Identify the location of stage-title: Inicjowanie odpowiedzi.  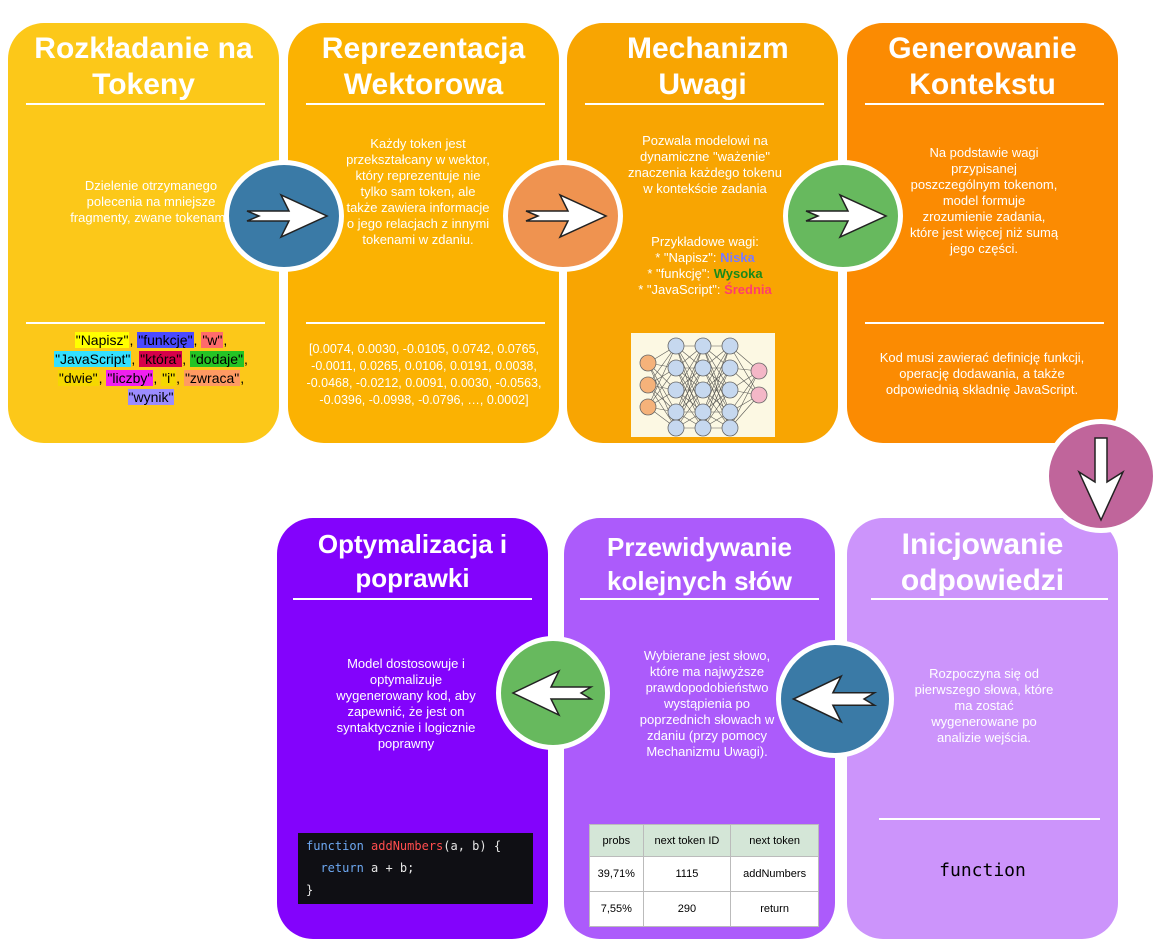
(982, 562).